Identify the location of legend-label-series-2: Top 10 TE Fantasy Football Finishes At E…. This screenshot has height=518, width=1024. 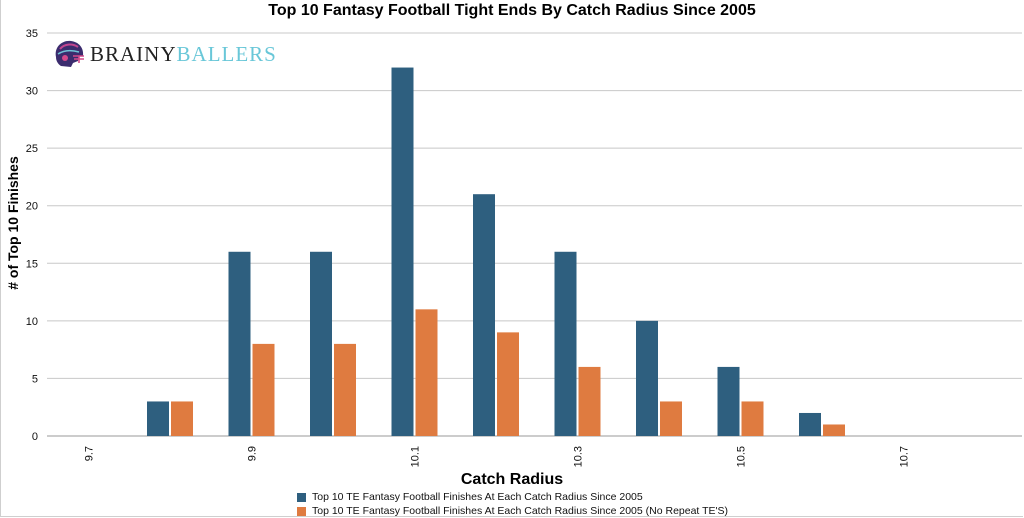
(520, 511).